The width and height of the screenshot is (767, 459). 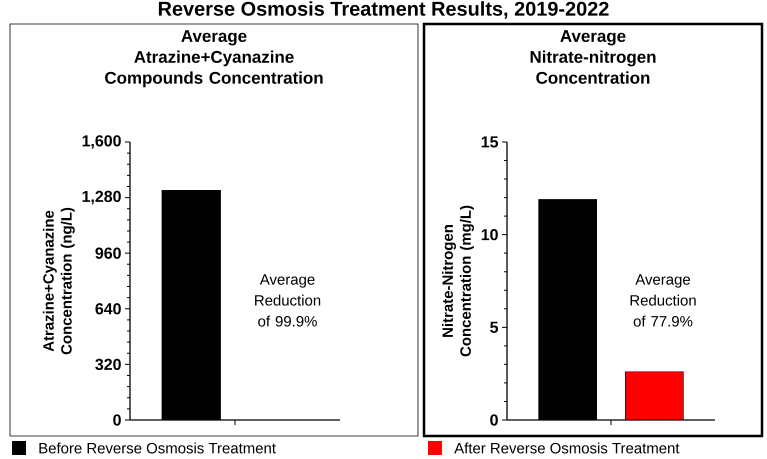 What do you see at coordinates (490, 234) in the screenshot?
I see `y-tick-label: 10` at bounding box center [490, 234].